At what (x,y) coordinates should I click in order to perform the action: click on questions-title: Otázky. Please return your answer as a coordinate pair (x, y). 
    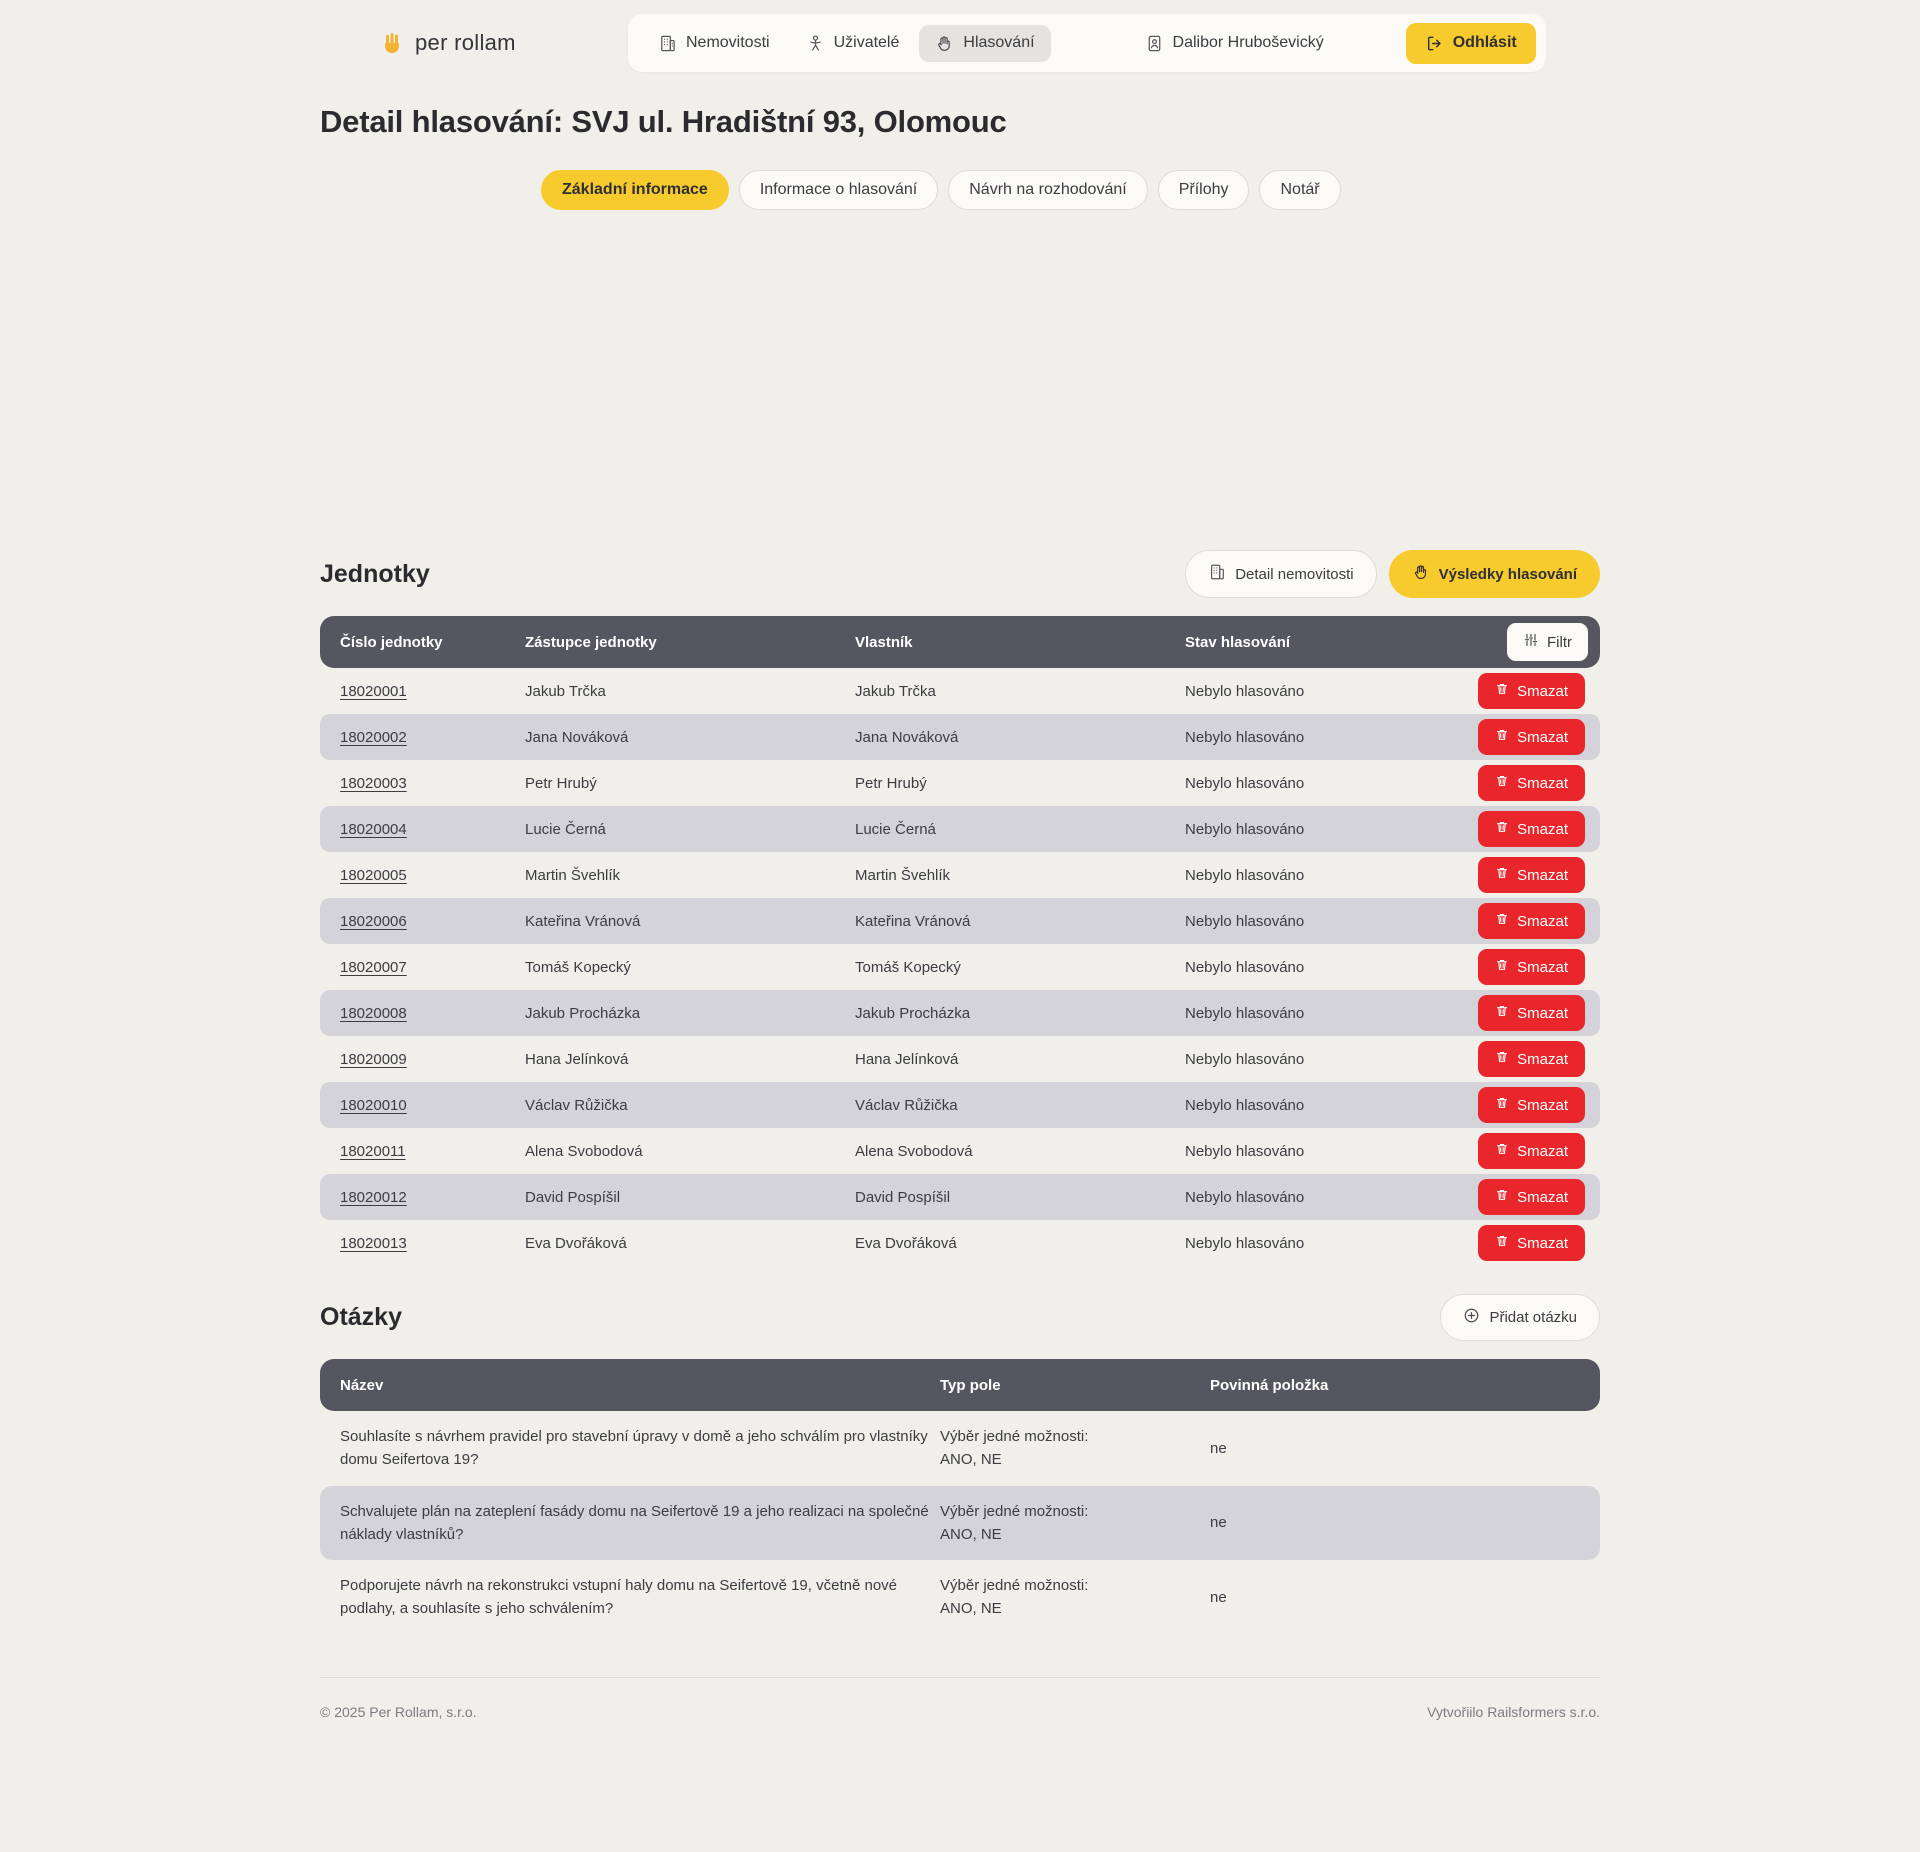
    Looking at the image, I should click on (361, 1317).